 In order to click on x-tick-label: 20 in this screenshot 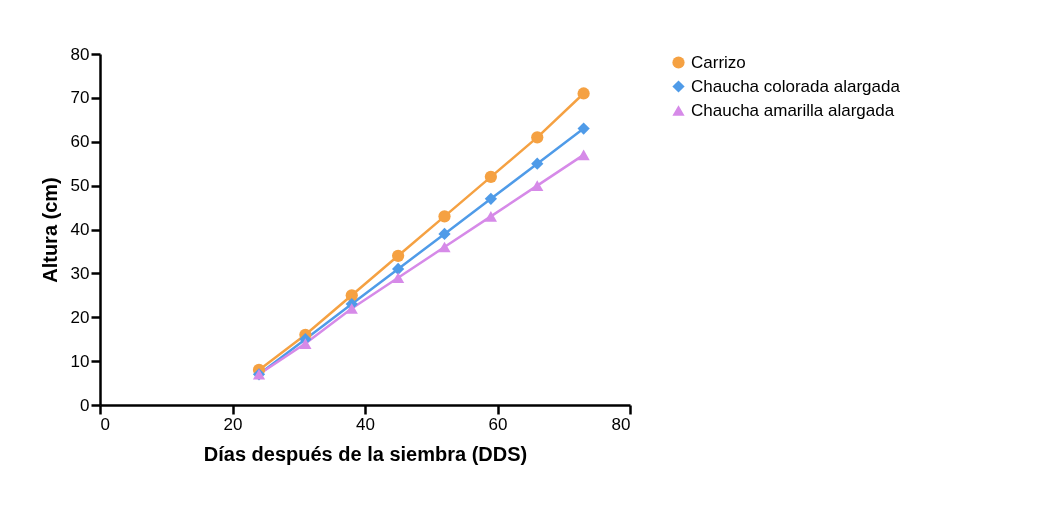, I will do `click(233, 424)`.